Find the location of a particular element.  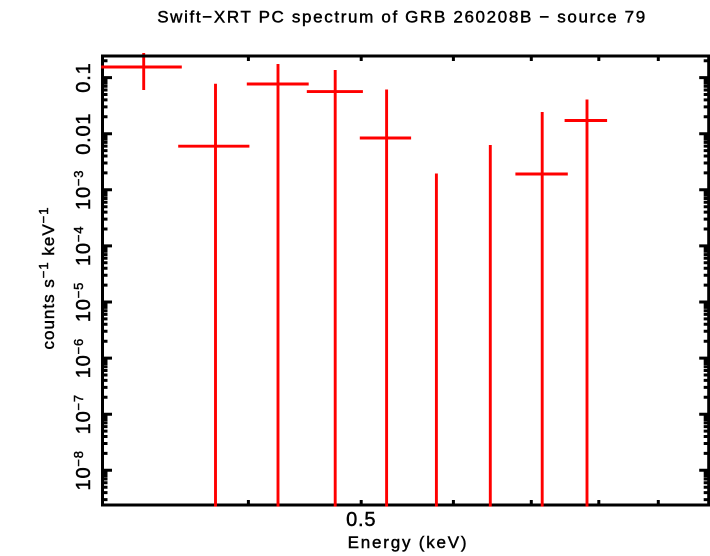

svg-text: counts s−1 keV−1 is located at coordinates (47, 278).